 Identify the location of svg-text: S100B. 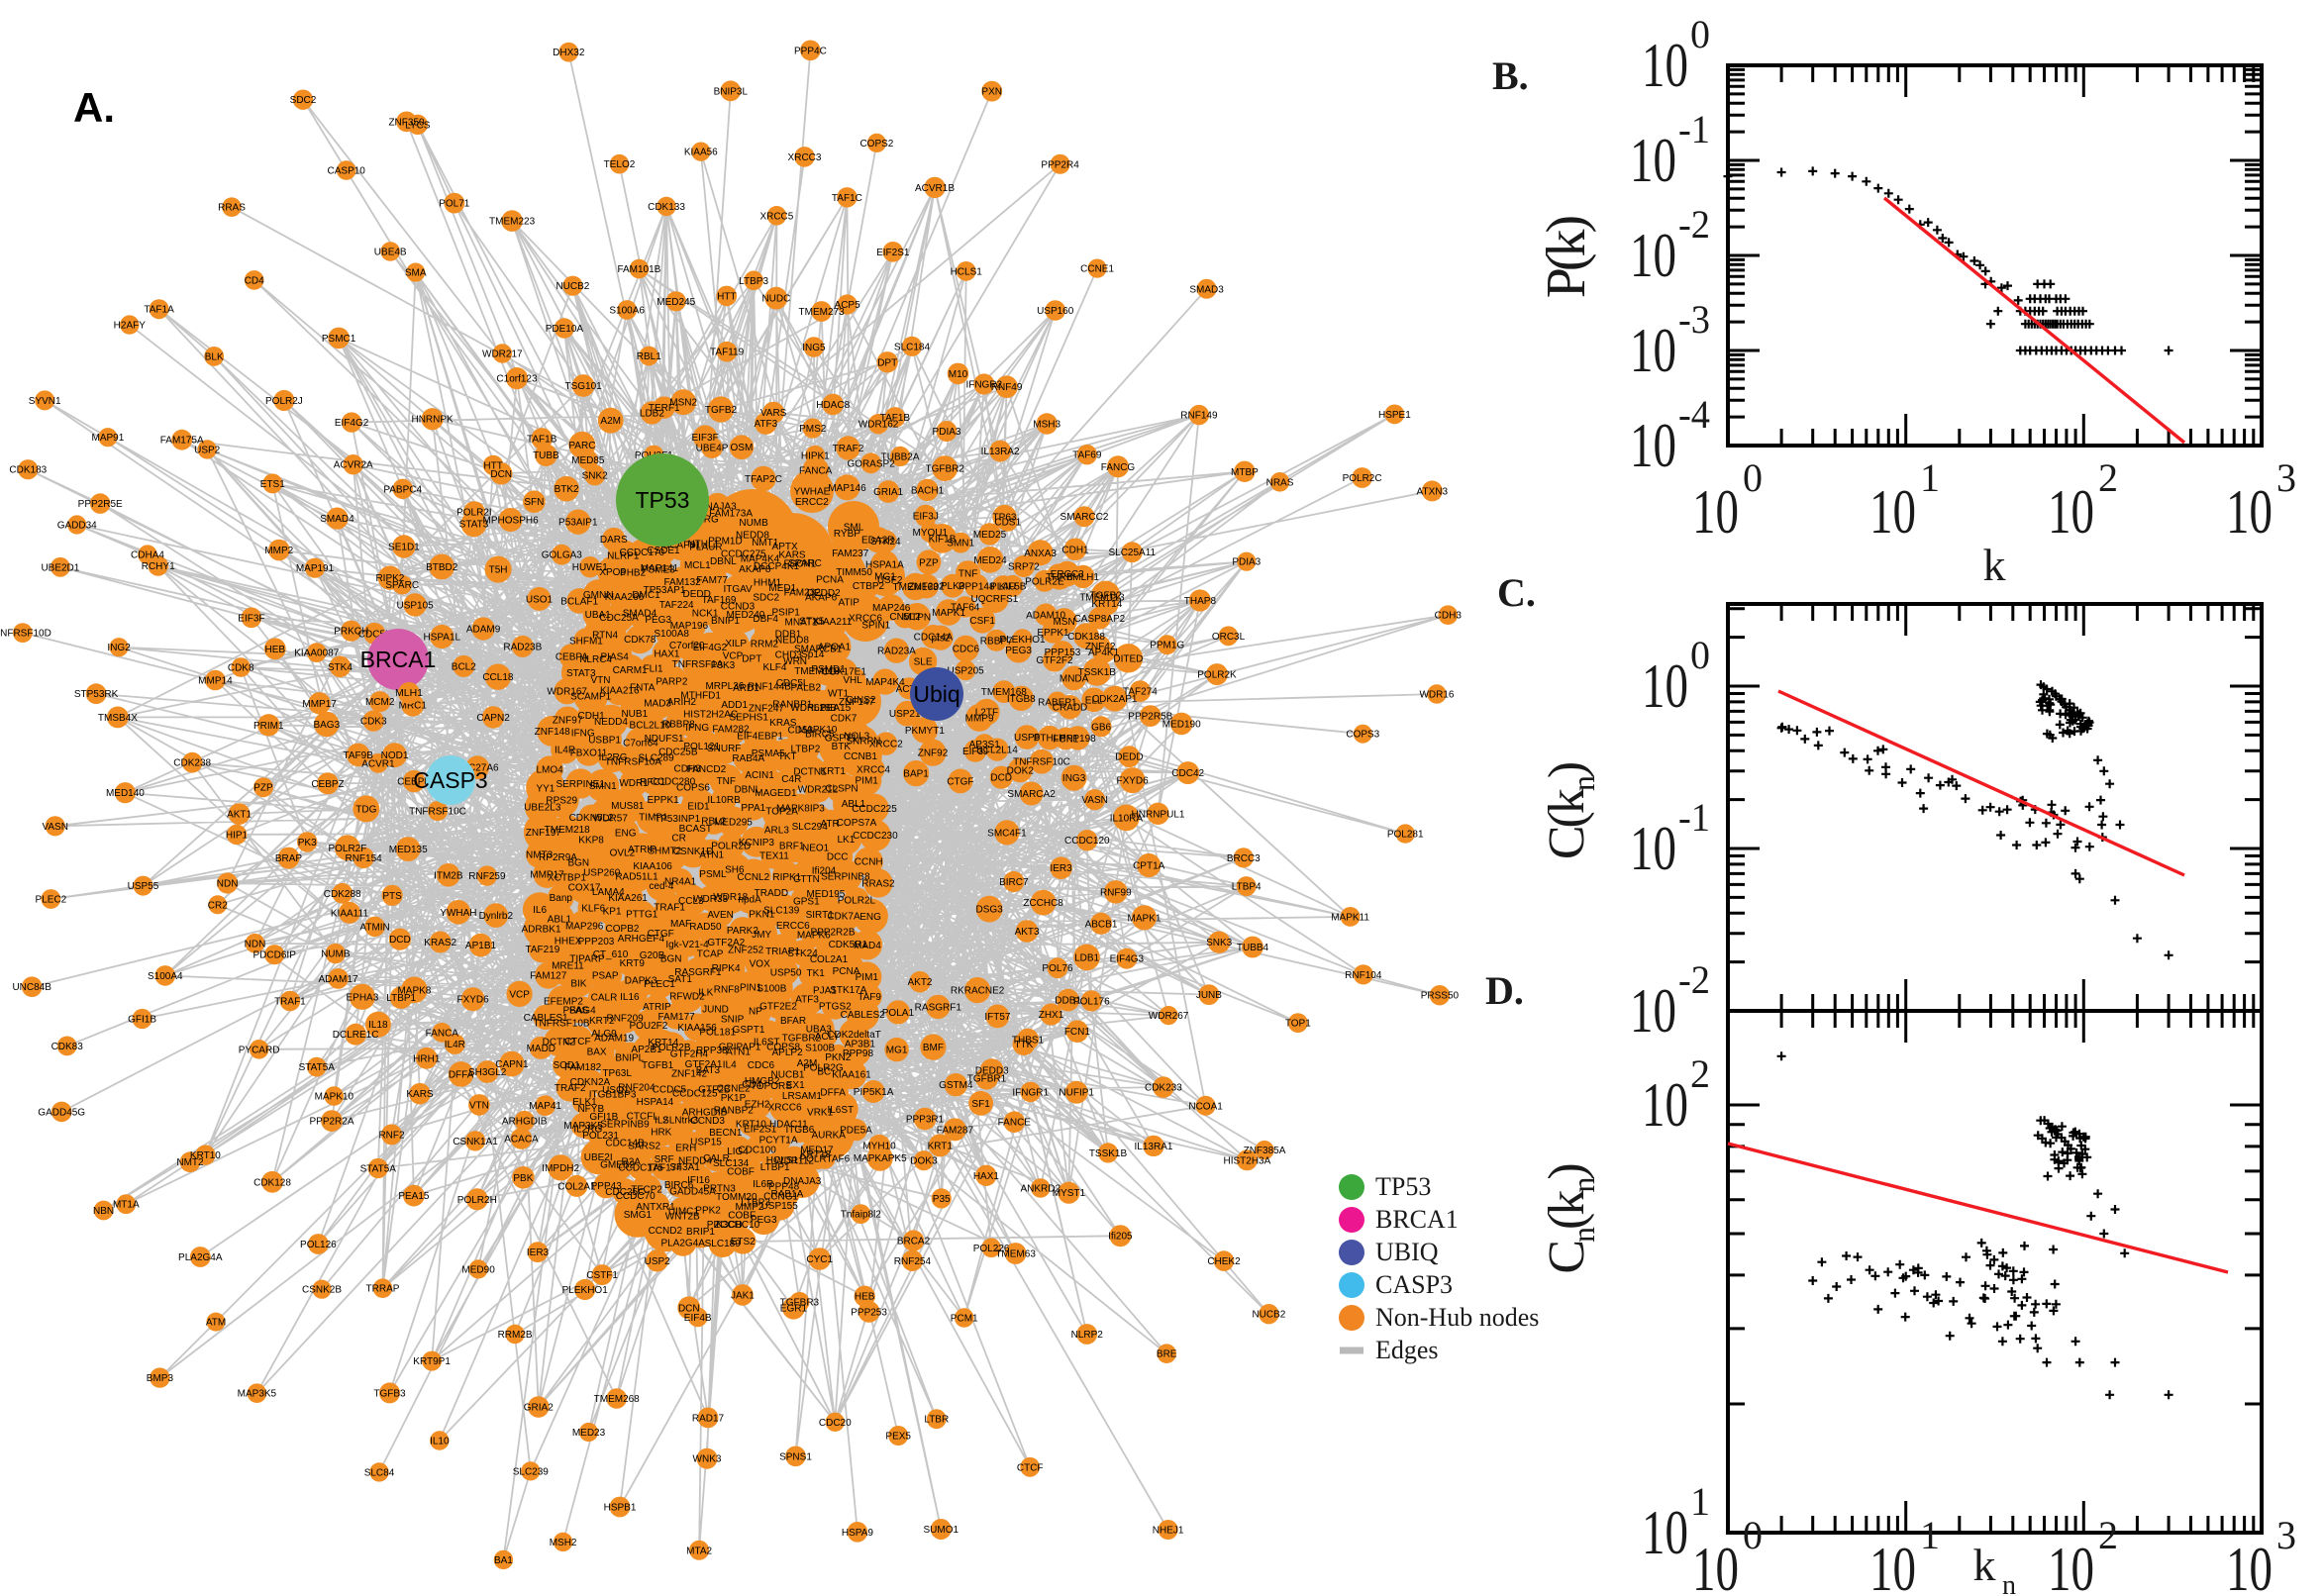
(771, 989).